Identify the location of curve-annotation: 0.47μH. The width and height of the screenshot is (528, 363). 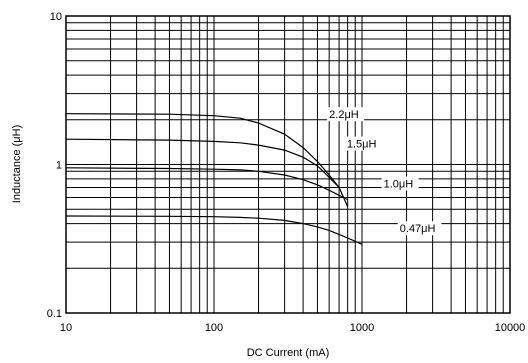
(418, 229).